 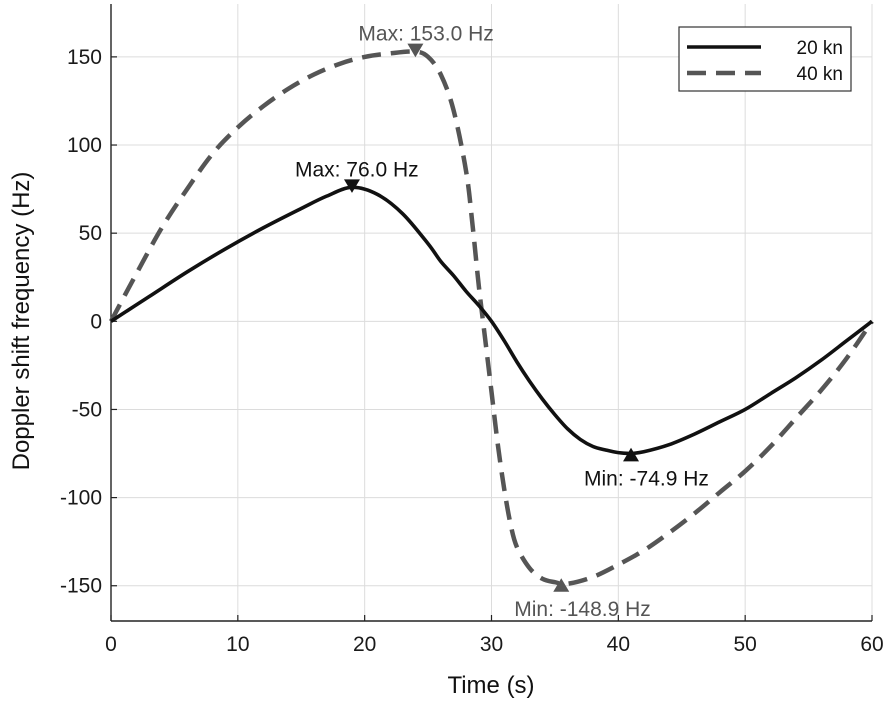 What do you see at coordinates (357, 169) in the screenshot?
I see `max-label: Max: 76.0 Hz` at bounding box center [357, 169].